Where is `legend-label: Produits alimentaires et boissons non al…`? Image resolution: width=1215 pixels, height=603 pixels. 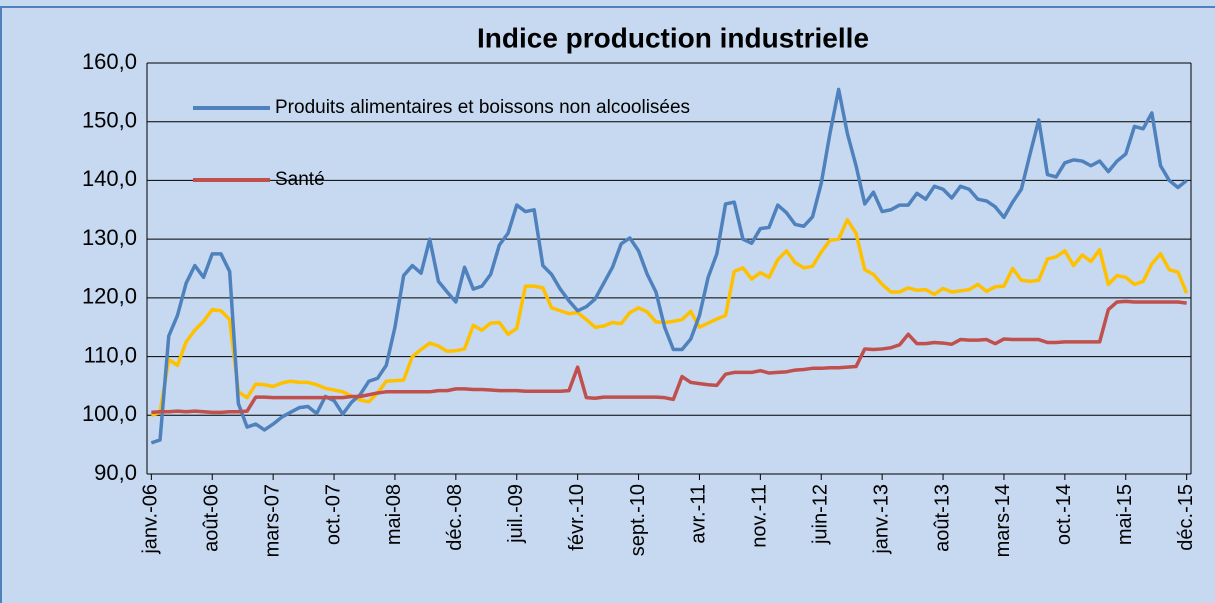
legend-label: Produits alimentaires et boissons non al… is located at coordinates (483, 107).